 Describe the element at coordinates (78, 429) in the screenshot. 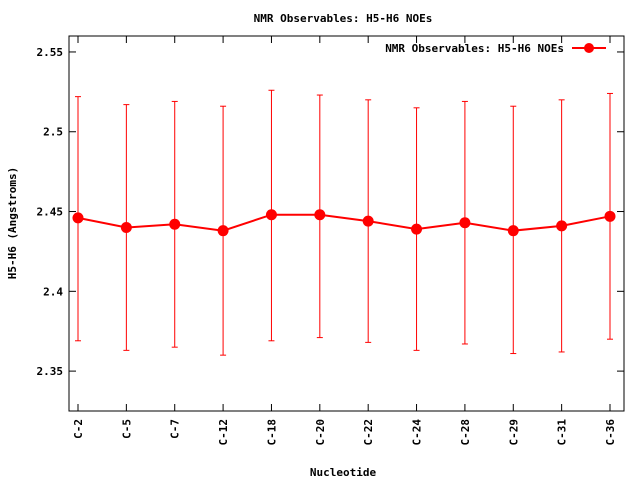

I see `x-tick-label: C-2` at that location.